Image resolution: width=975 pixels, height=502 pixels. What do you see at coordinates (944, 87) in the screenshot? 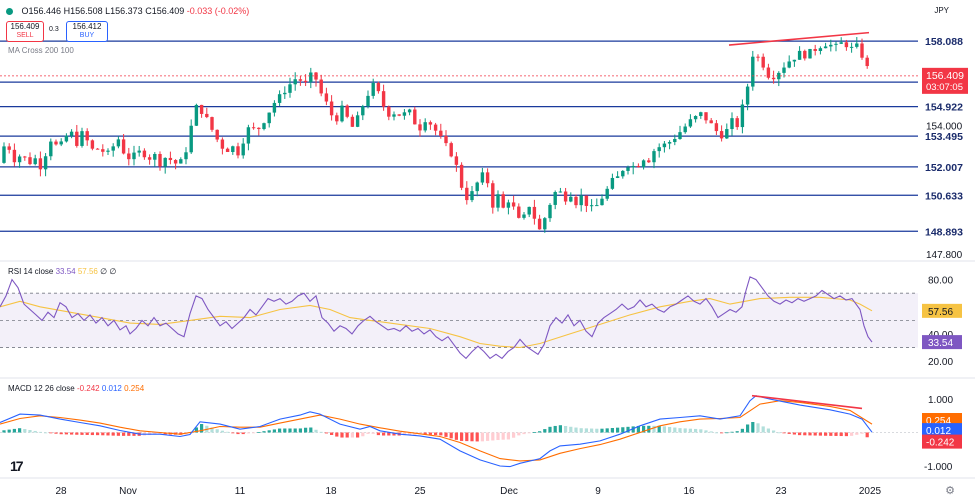
I see `countdown-label: 03:07:05` at bounding box center [944, 87].